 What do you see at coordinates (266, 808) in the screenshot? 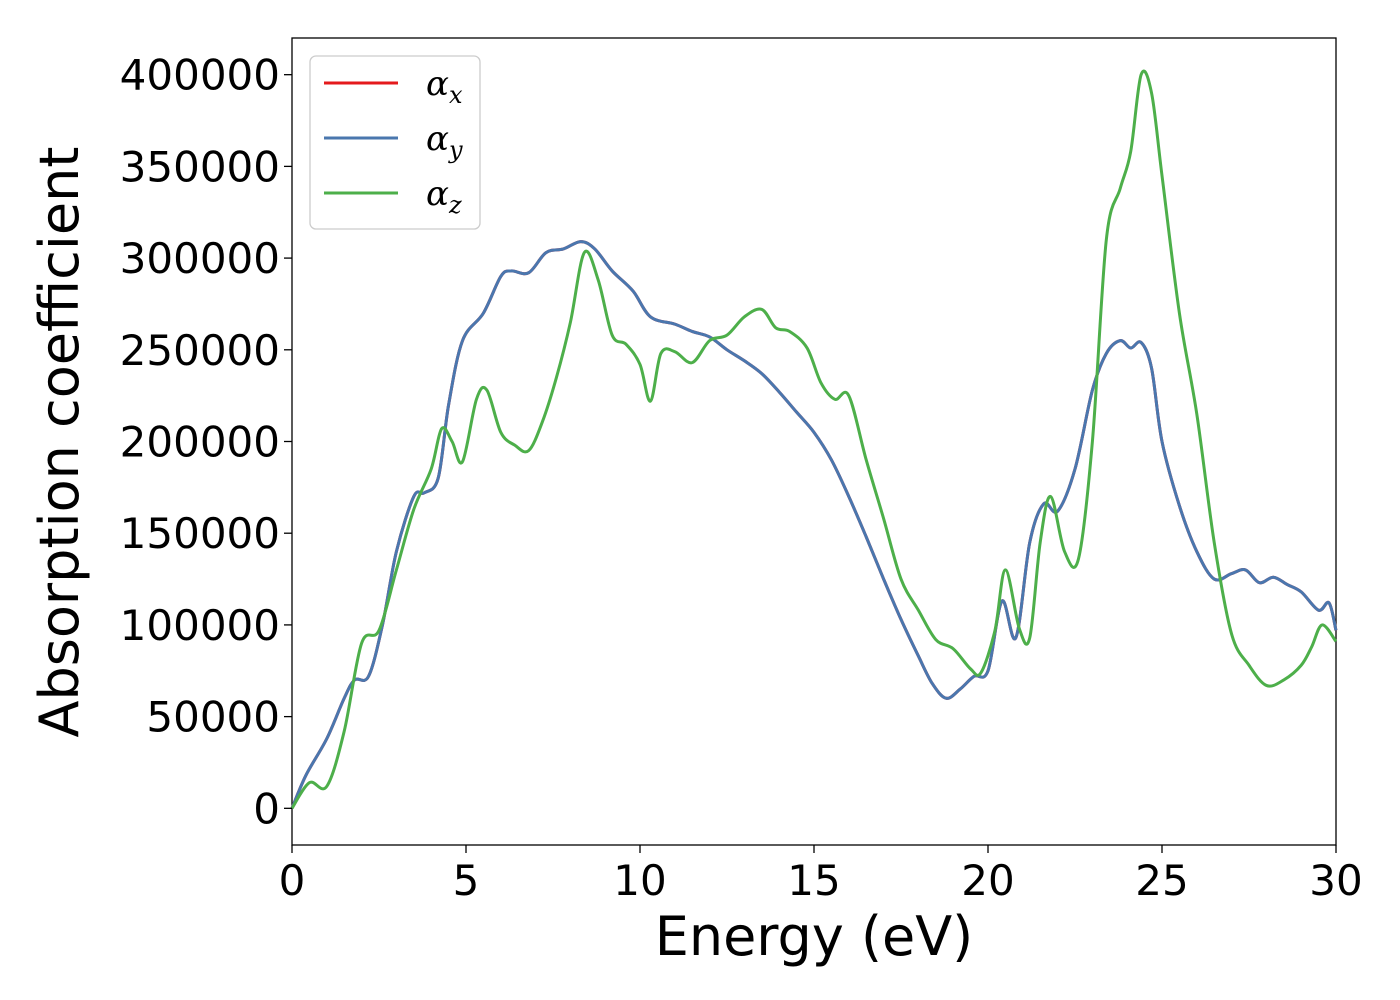
I see `y-tick-label: 0` at bounding box center [266, 808].